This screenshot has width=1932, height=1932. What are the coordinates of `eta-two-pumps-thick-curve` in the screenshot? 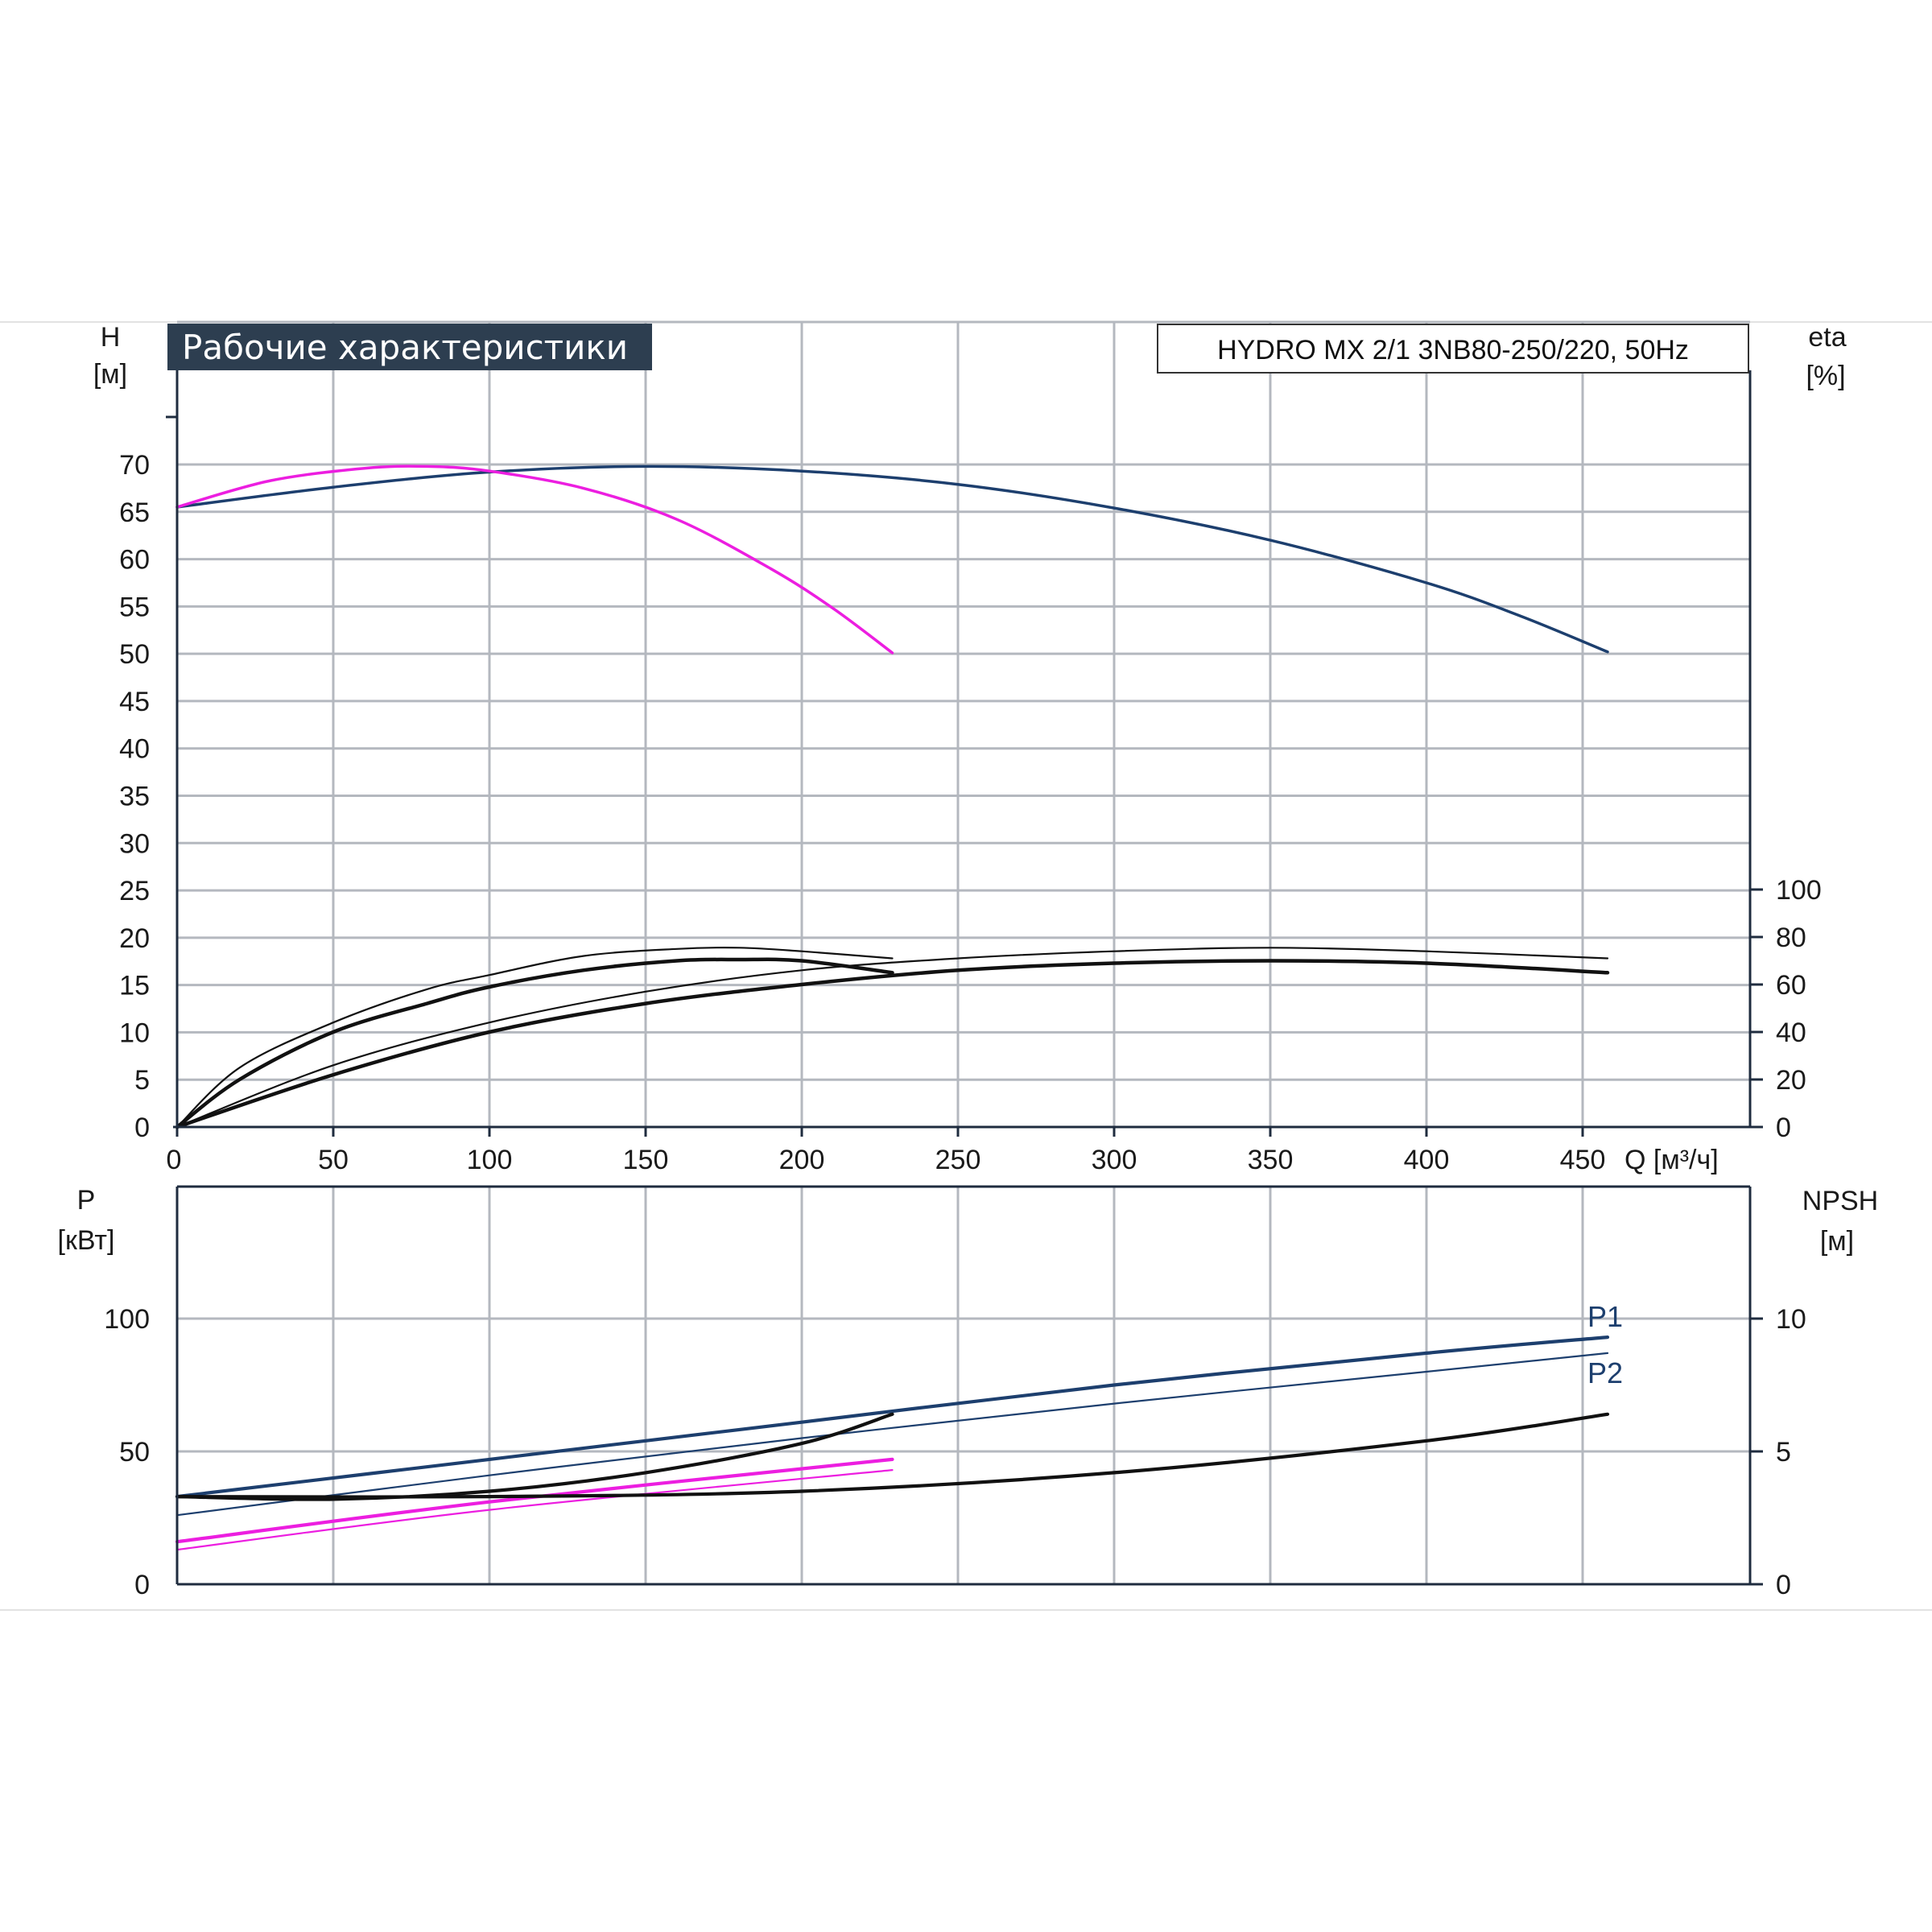 It's located at (892, 1044).